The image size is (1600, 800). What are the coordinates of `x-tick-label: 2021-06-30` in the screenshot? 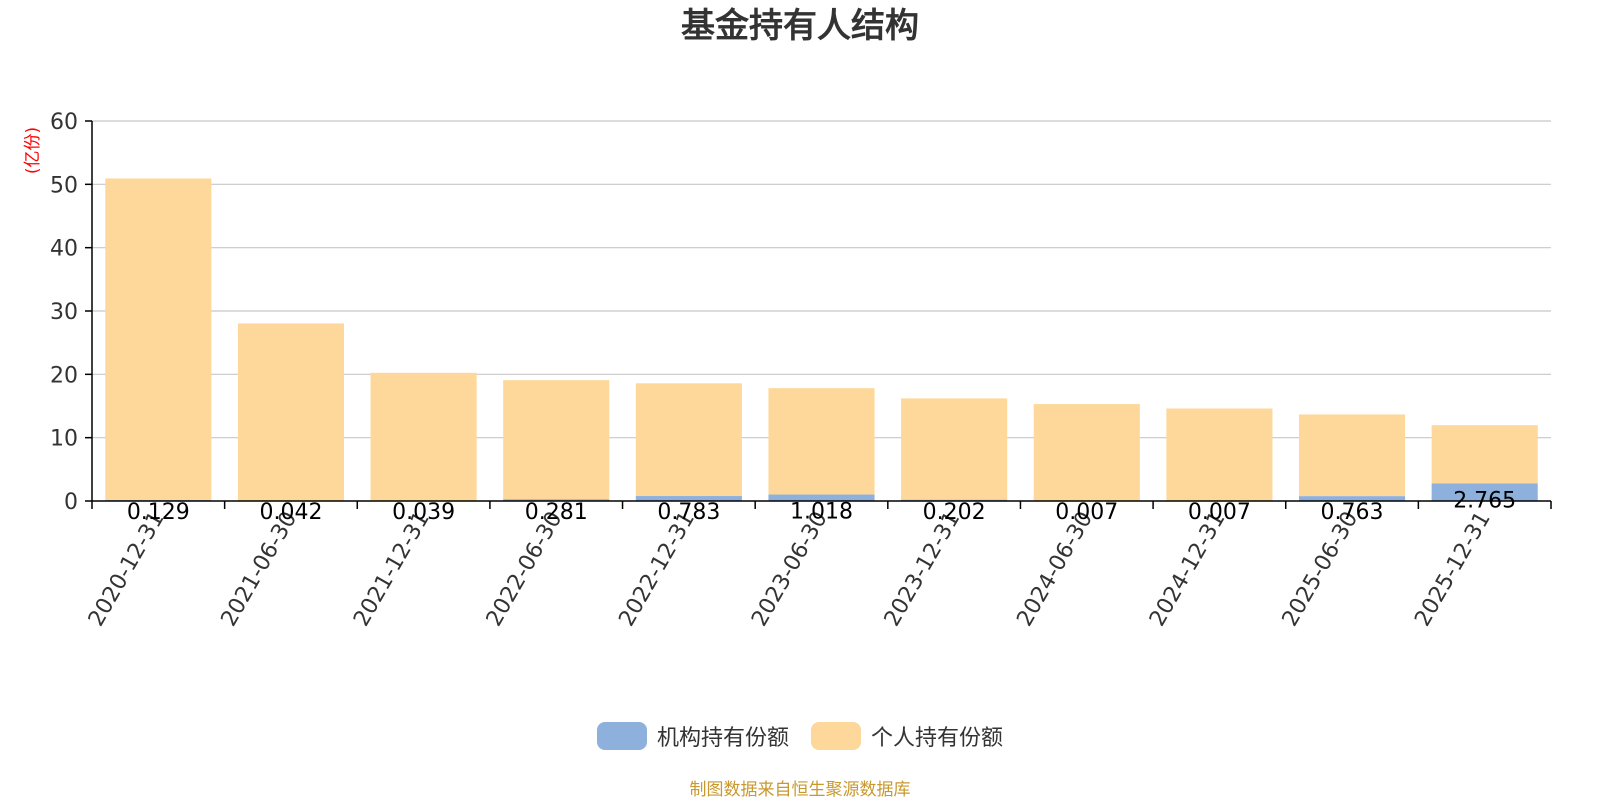 It's located at (260, 569).